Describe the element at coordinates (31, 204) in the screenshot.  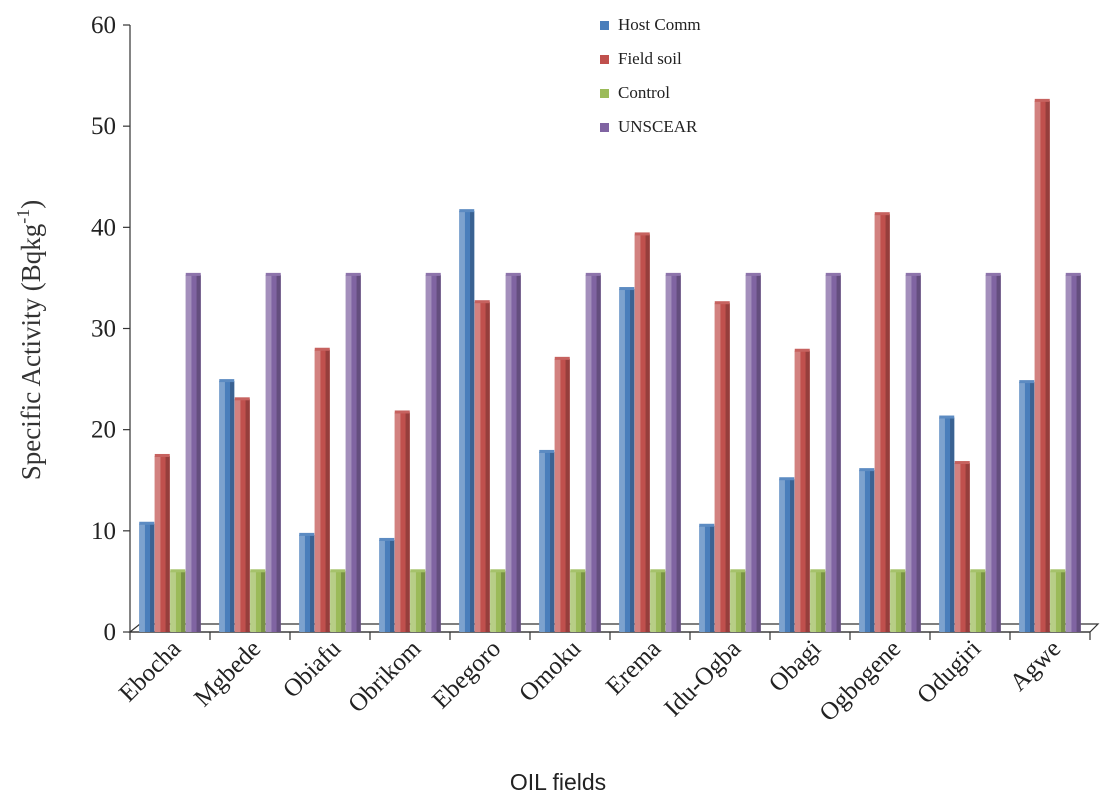
I see `y-axis-label-close: )` at that location.